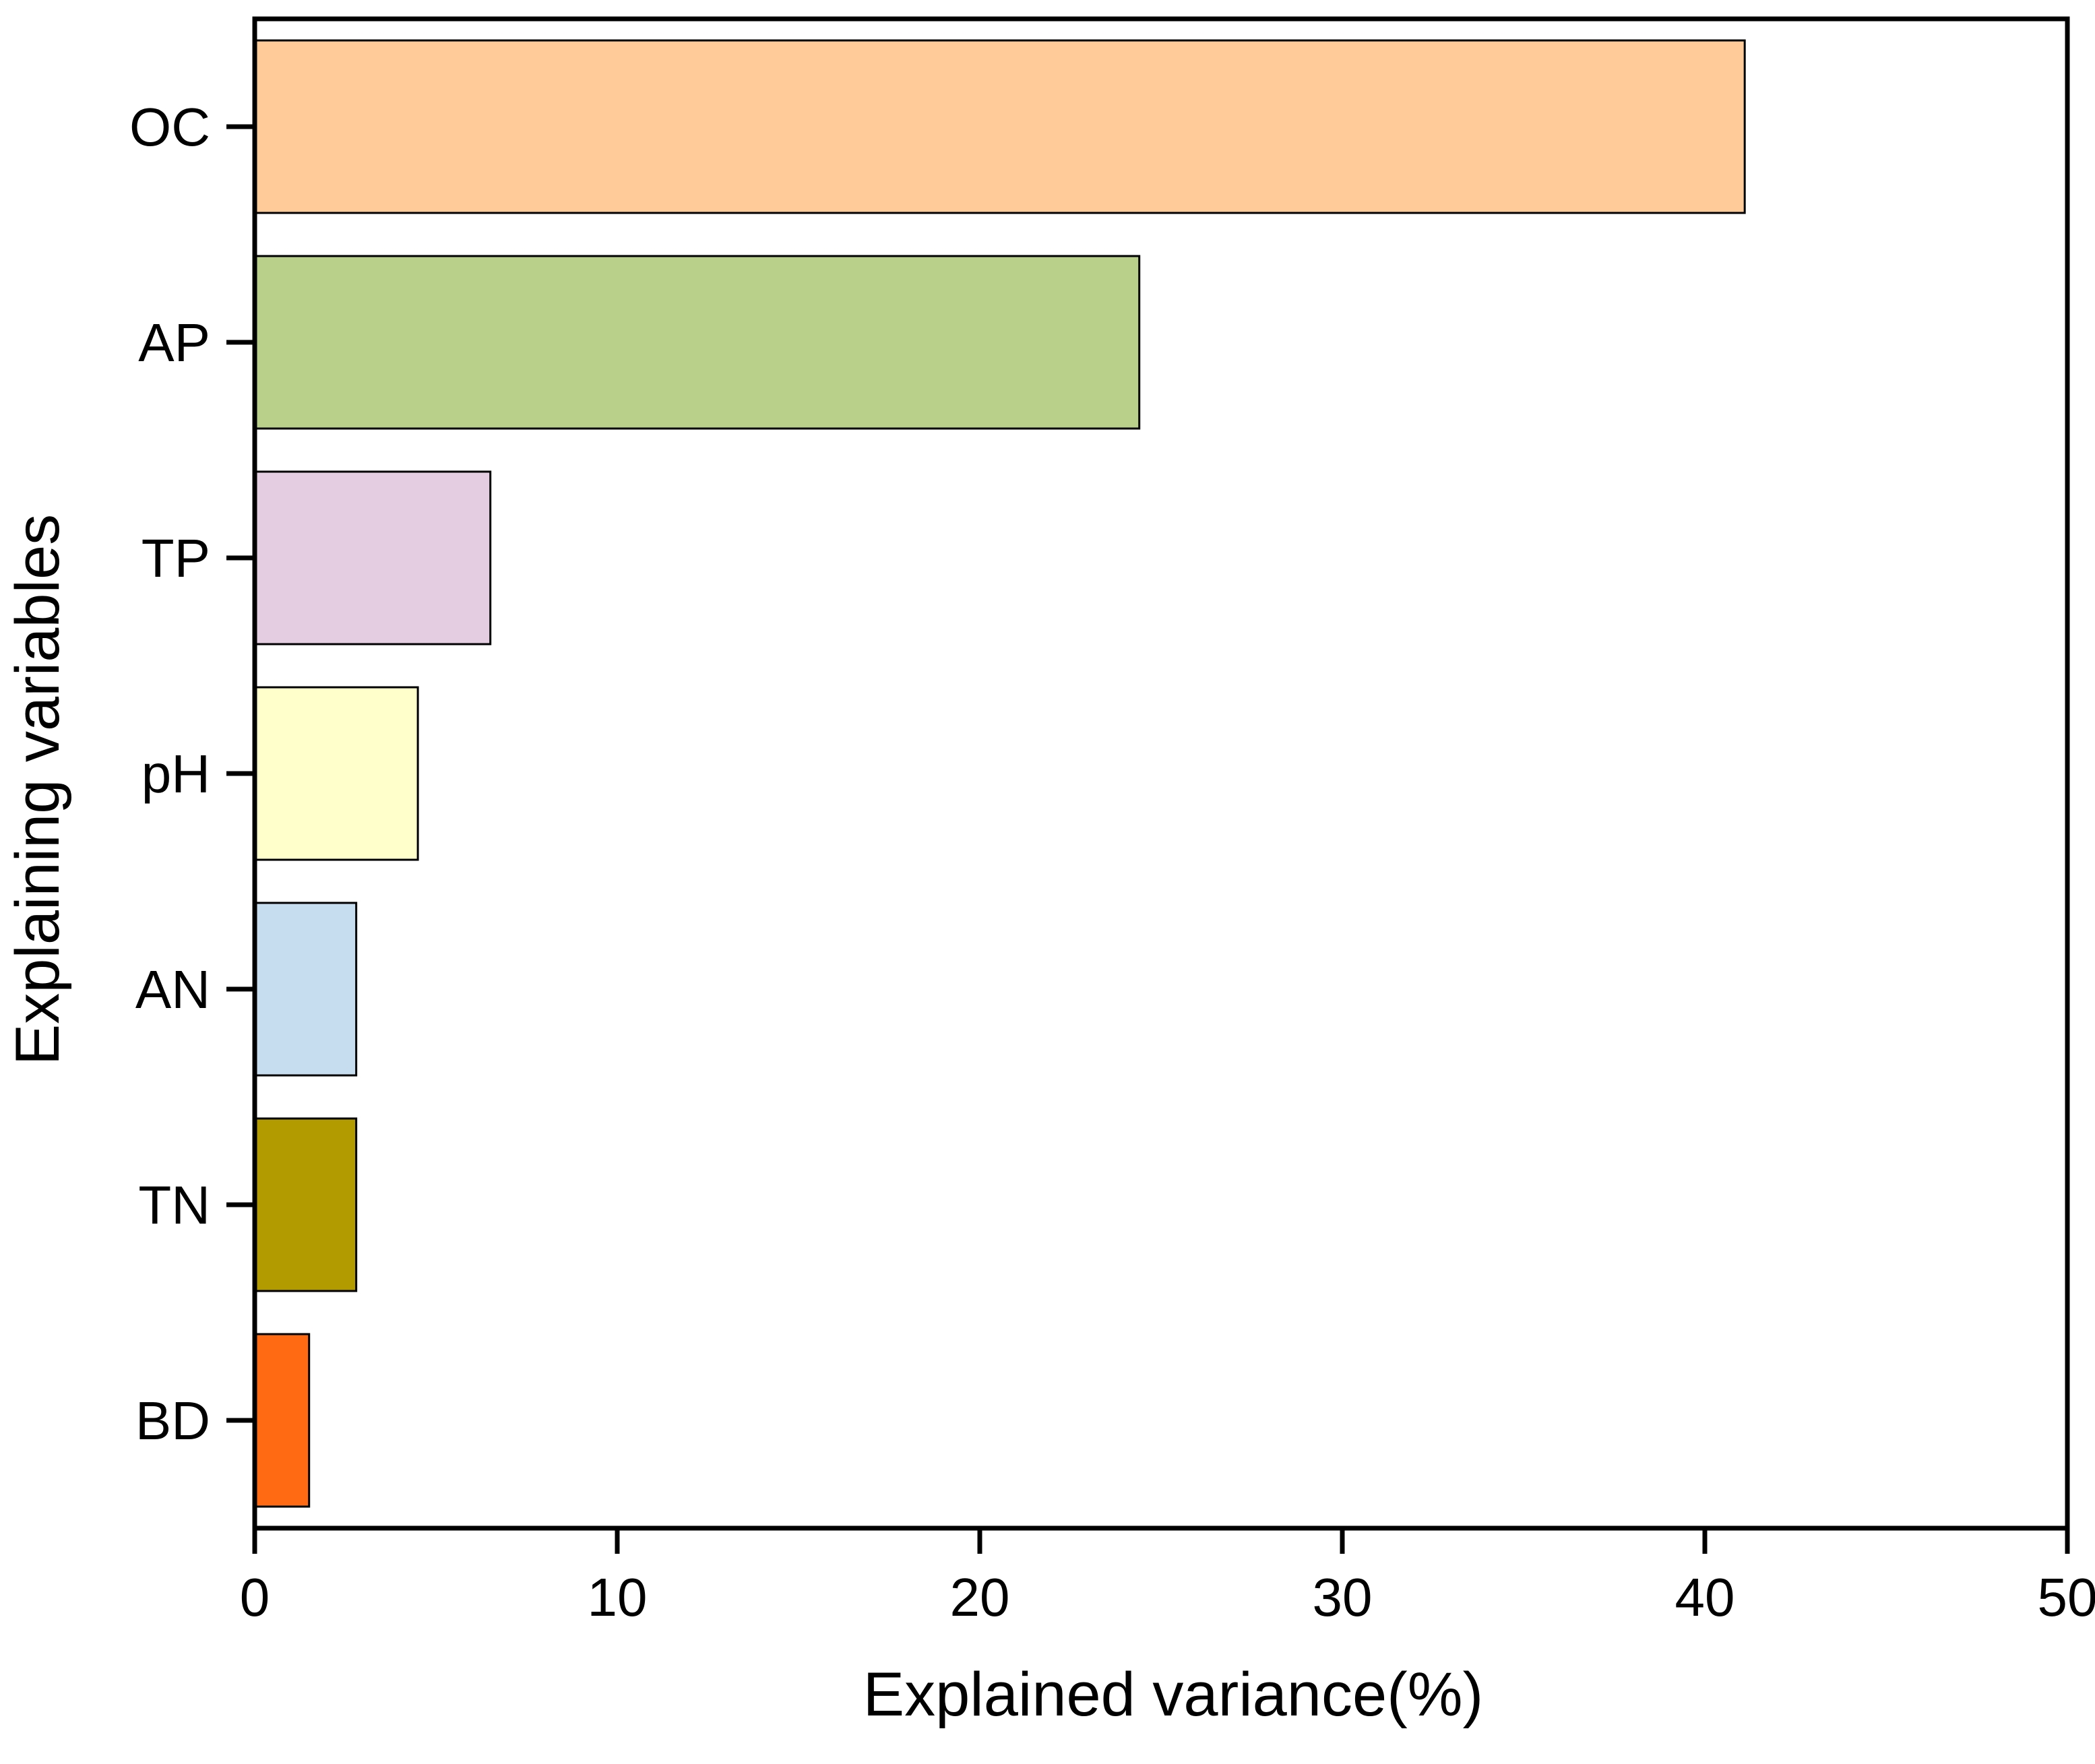  What do you see at coordinates (255, 1597) in the screenshot?
I see `x-tick-label-0: 0` at bounding box center [255, 1597].